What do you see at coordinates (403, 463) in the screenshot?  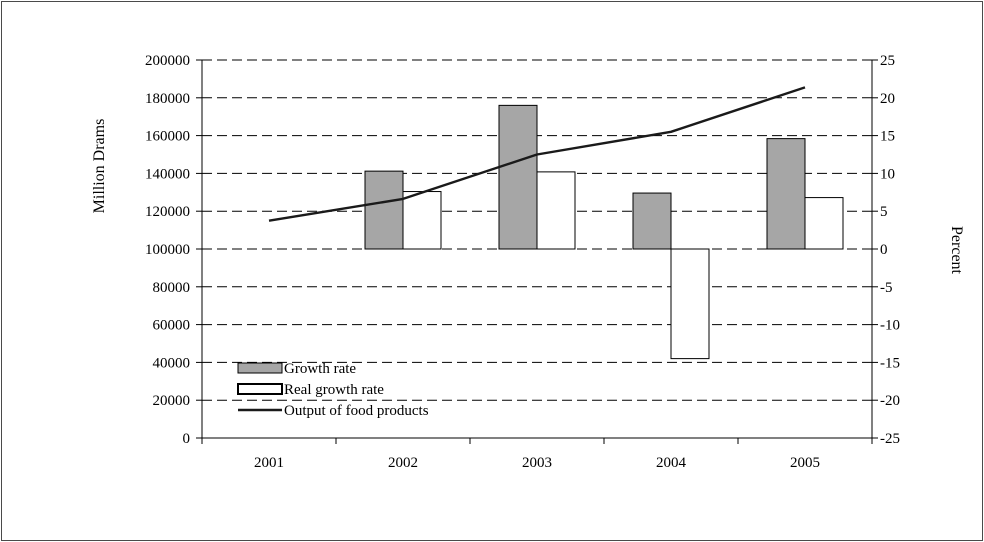 I see `x-tick-label: 2002` at bounding box center [403, 463].